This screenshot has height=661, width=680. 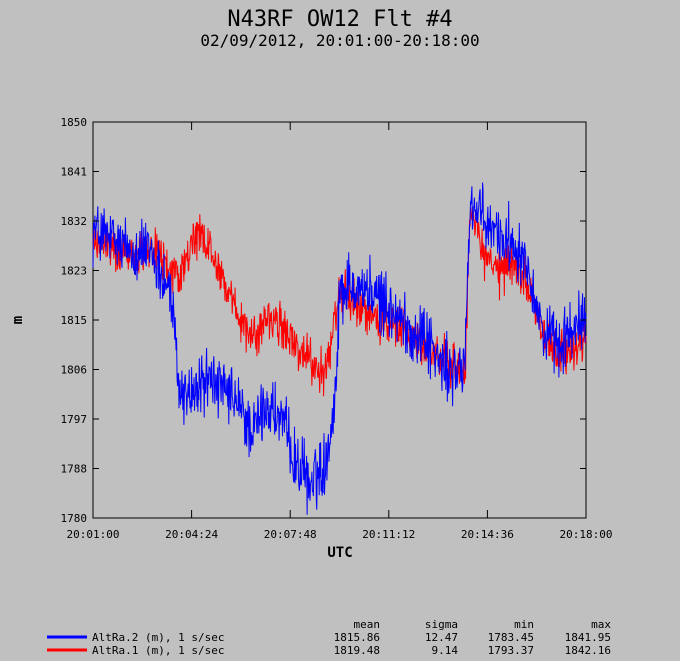 I want to click on legend-label-altra2: AltRa.2 (m), 1 s/sec, so click(x=158, y=637).